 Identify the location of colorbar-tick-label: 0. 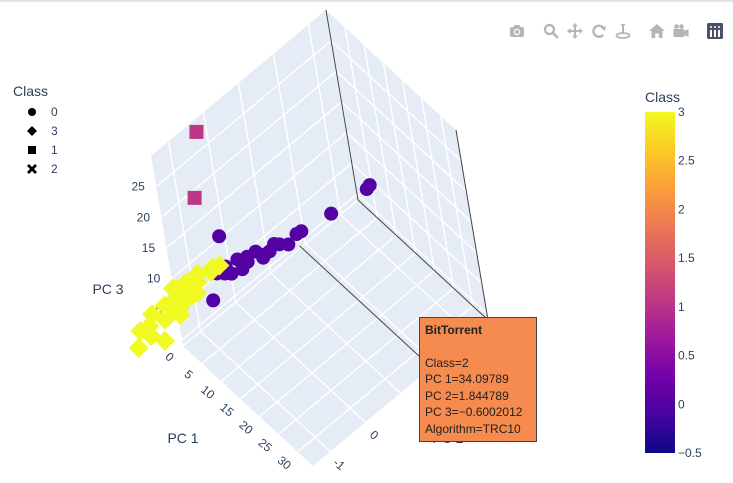
(681, 404).